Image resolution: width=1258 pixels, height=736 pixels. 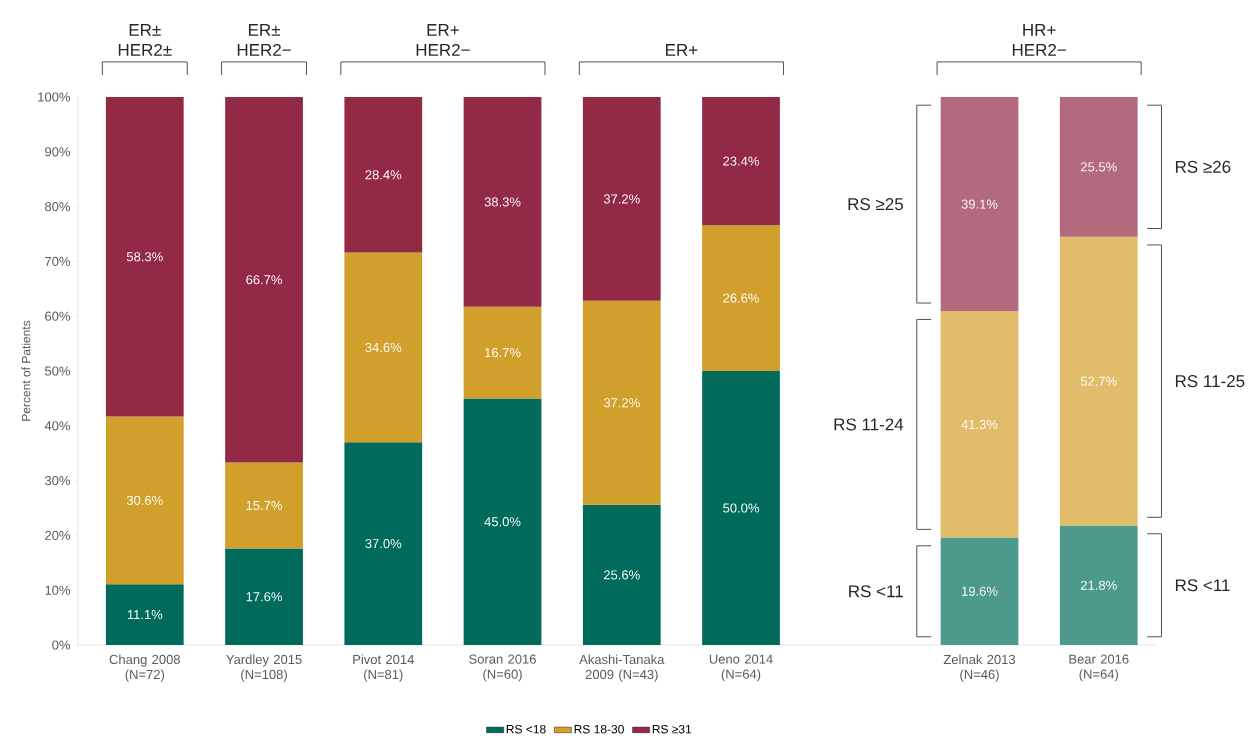 I want to click on data-label: 39.1%, so click(x=979, y=204).